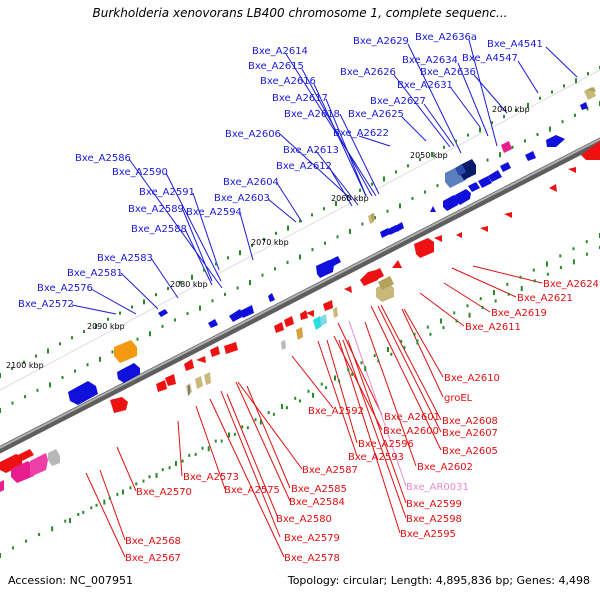  Describe the element at coordinates (430, 60) in the screenshot. I see `gene-label: Bxe_A2634` at that location.